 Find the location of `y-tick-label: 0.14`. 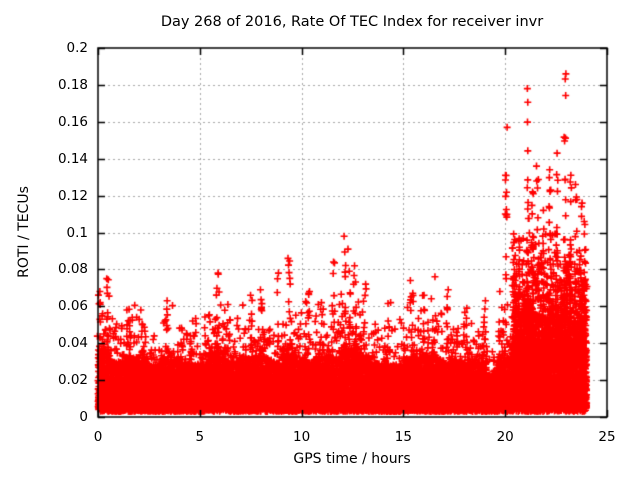

y-tick-label: 0.14 is located at coordinates (72, 158).